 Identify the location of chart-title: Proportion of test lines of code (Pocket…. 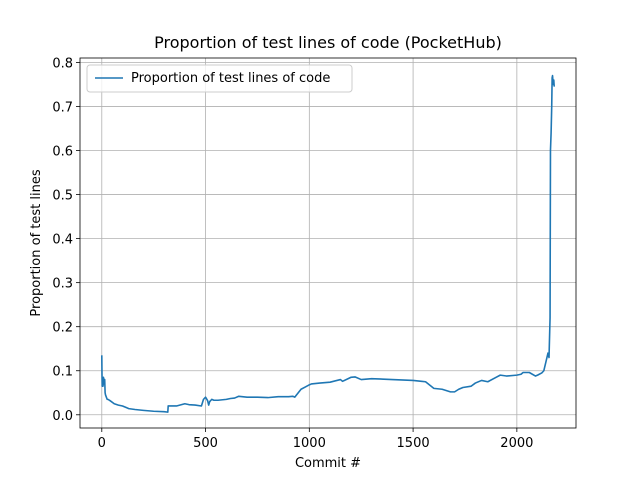
(328, 42).